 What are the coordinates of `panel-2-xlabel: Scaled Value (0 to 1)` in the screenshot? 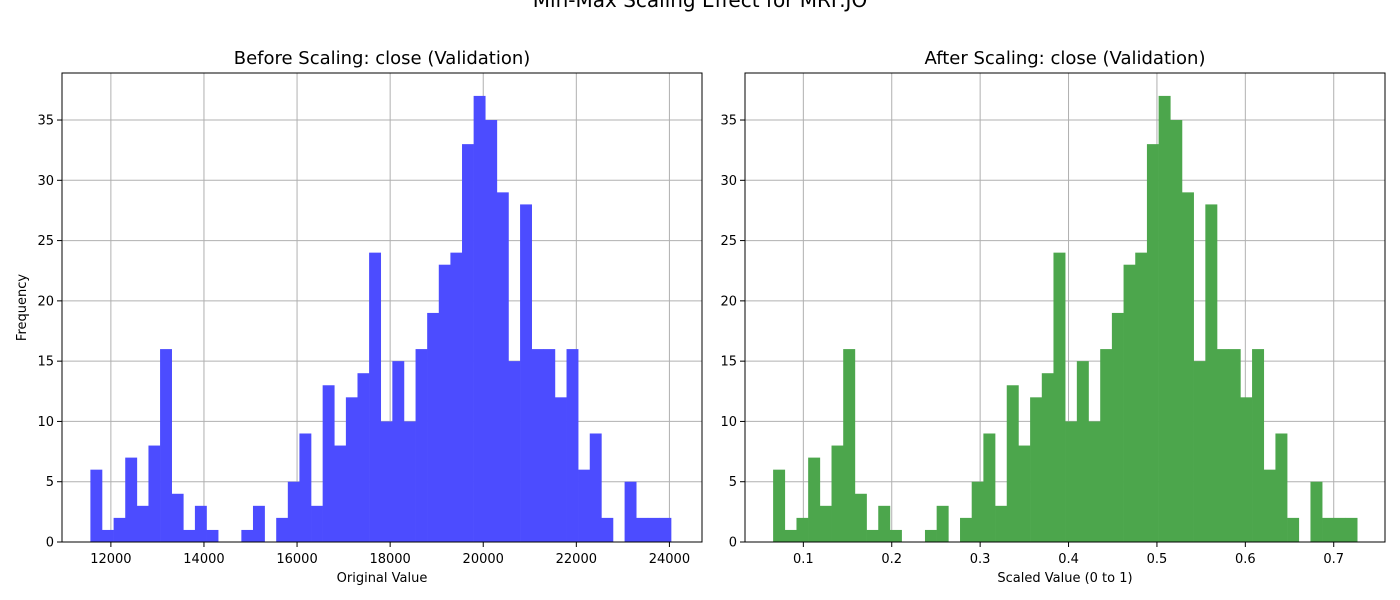 It's located at (1064, 578).